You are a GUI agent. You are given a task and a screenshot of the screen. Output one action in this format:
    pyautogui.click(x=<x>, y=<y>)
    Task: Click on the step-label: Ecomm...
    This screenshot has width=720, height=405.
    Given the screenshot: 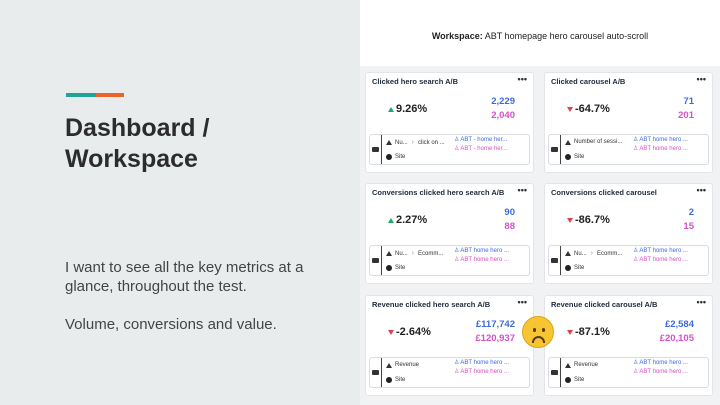 What is the action you would take?
    pyautogui.click(x=610, y=253)
    